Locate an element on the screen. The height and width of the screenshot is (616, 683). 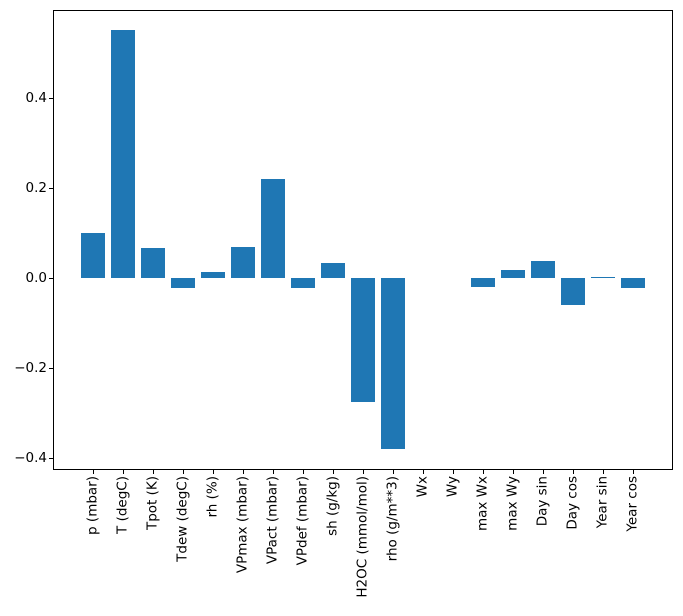
x-tick-label: rh (%) is located at coordinates (212, 497).